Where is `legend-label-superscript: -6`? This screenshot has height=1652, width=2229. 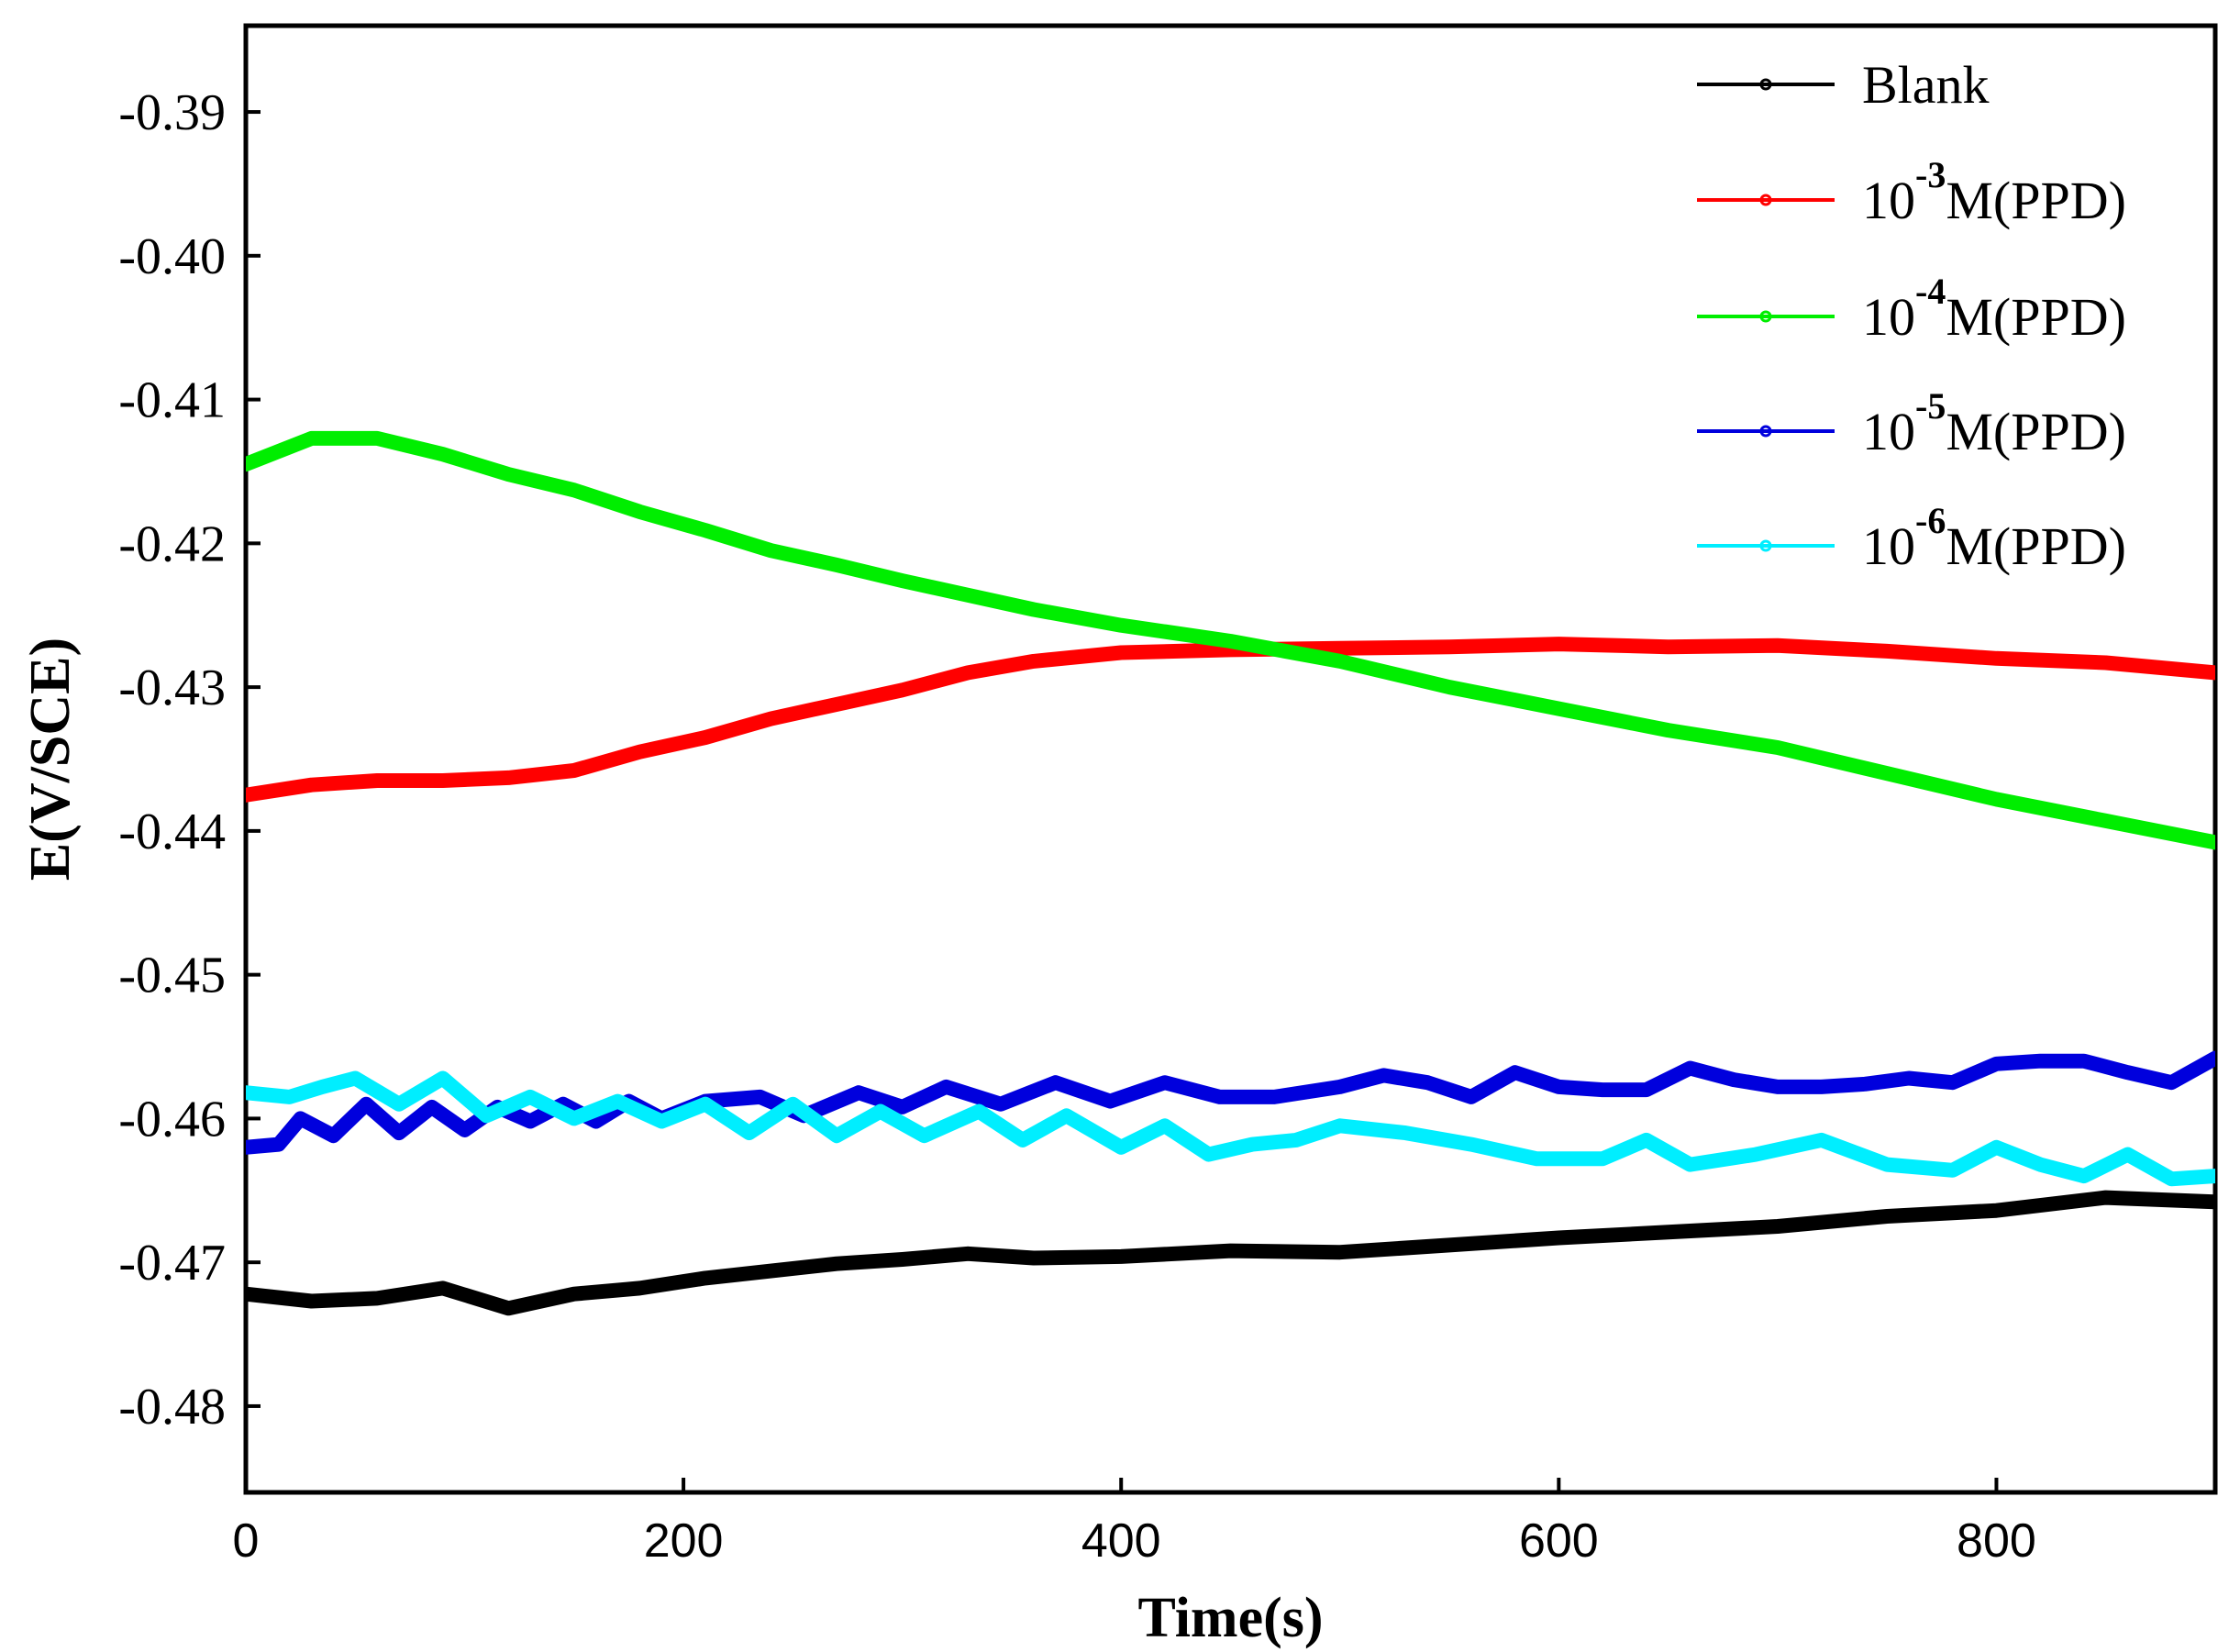 legend-label-superscript: -6 is located at coordinates (1930, 520).